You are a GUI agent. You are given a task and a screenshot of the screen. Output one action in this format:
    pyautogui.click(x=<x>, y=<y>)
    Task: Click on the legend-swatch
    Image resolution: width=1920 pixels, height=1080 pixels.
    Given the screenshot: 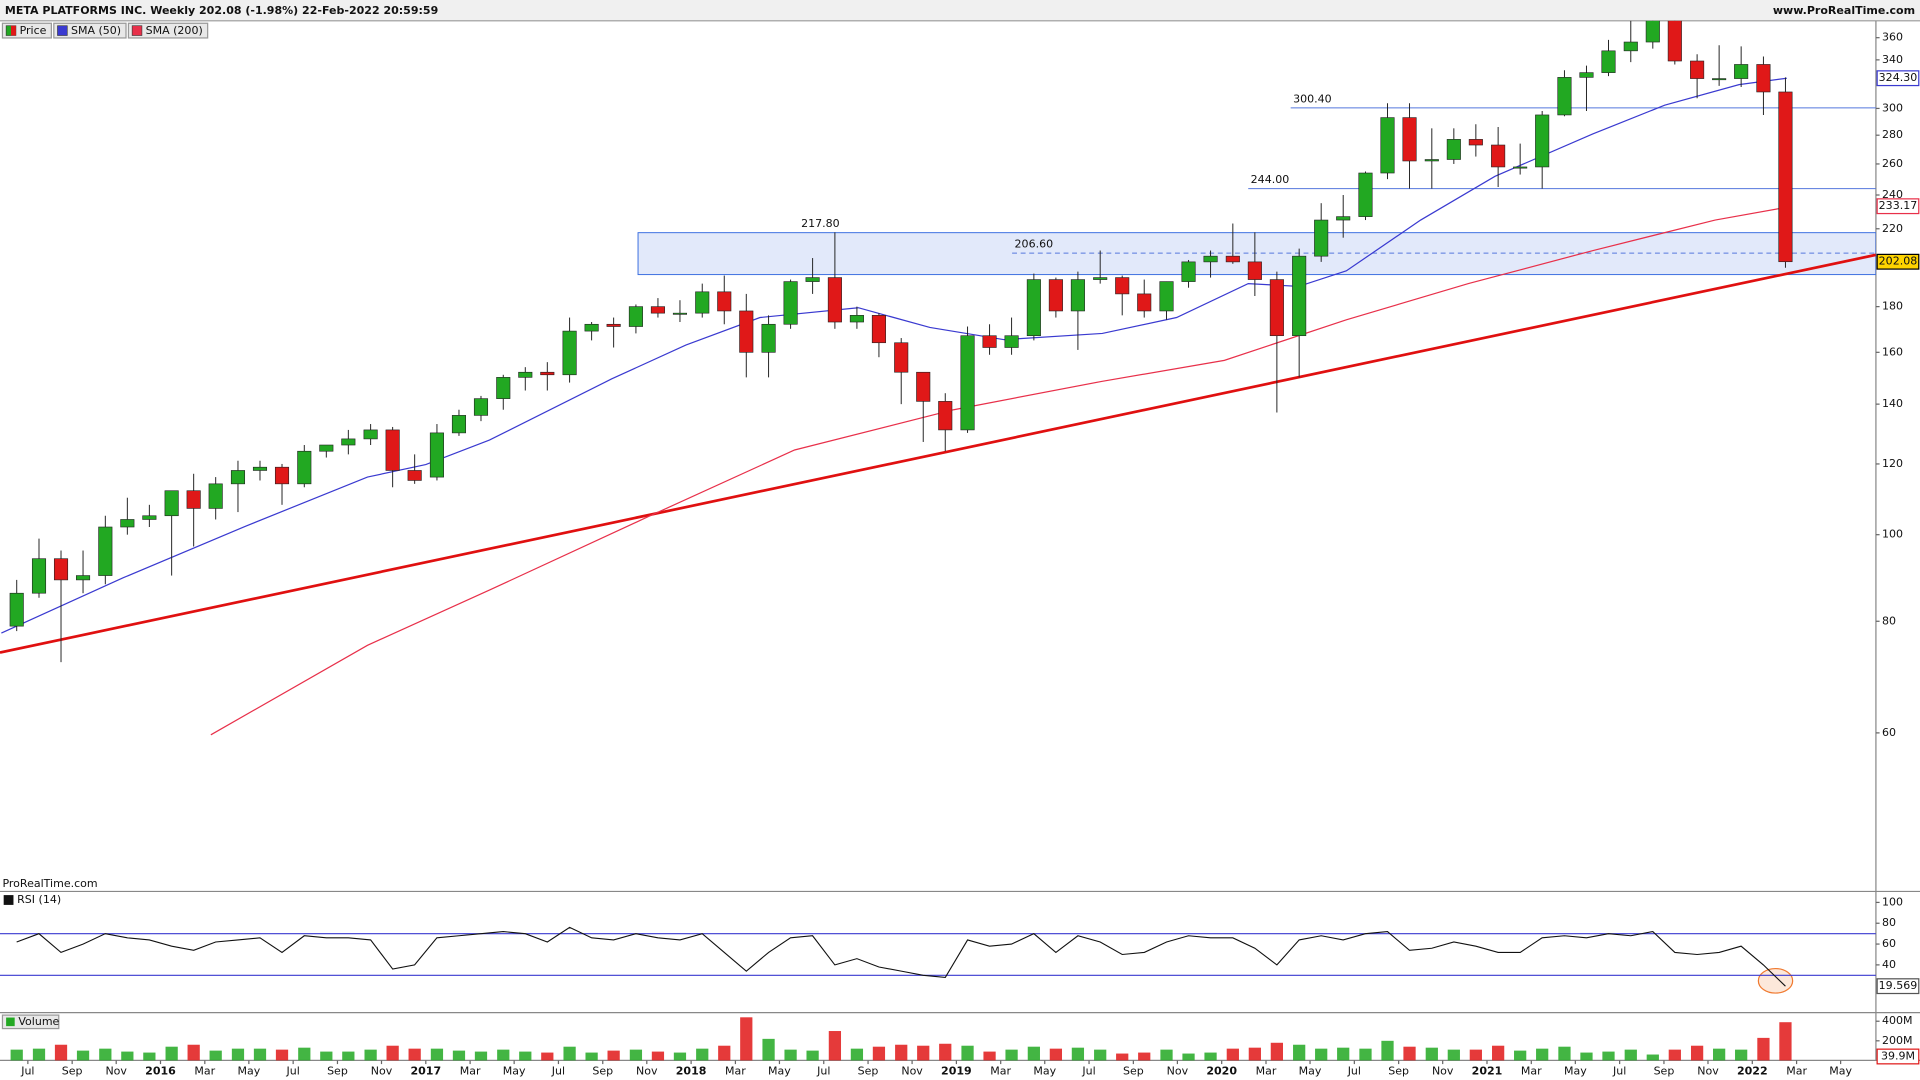 What is the action you would take?
    pyautogui.click(x=137, y=30)
    